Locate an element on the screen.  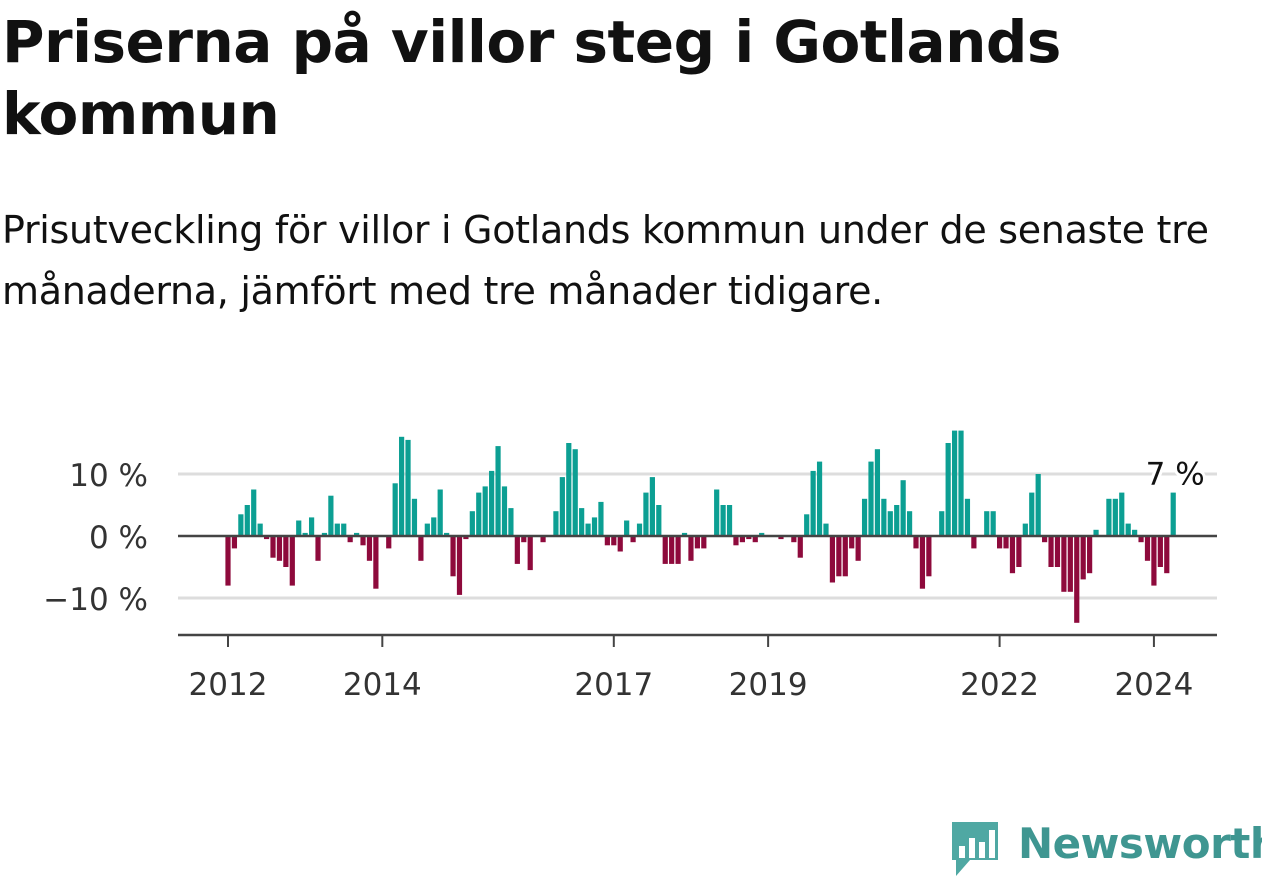
x-tick-label: 2024 is located at coordinates (1153, 685).